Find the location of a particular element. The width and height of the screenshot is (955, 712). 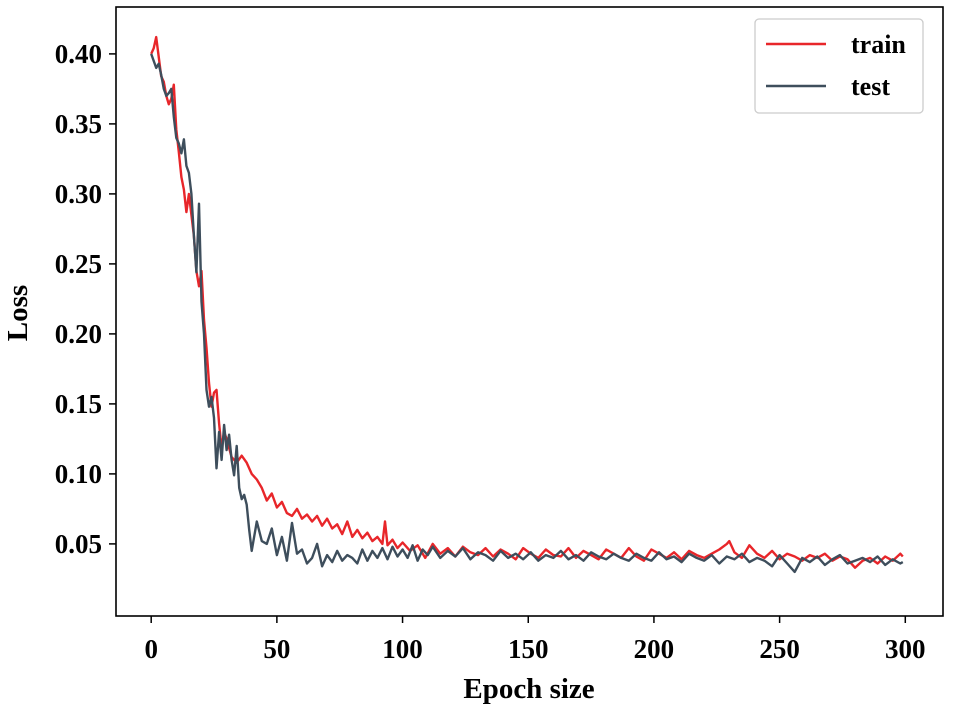

x-tick-label-0: 0 is located at coordinates (151, 649).